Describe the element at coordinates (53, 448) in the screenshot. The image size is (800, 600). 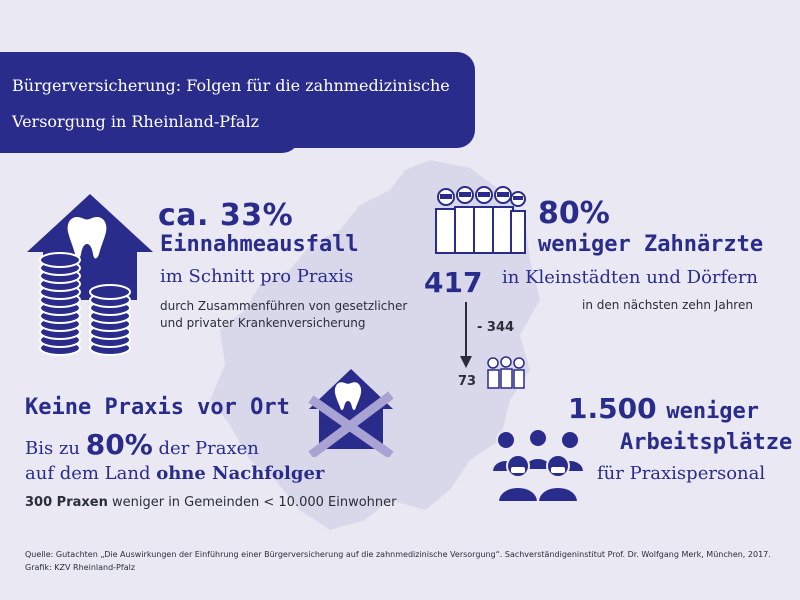
I see `practice-bis-prefix: Bis zu` at that location.